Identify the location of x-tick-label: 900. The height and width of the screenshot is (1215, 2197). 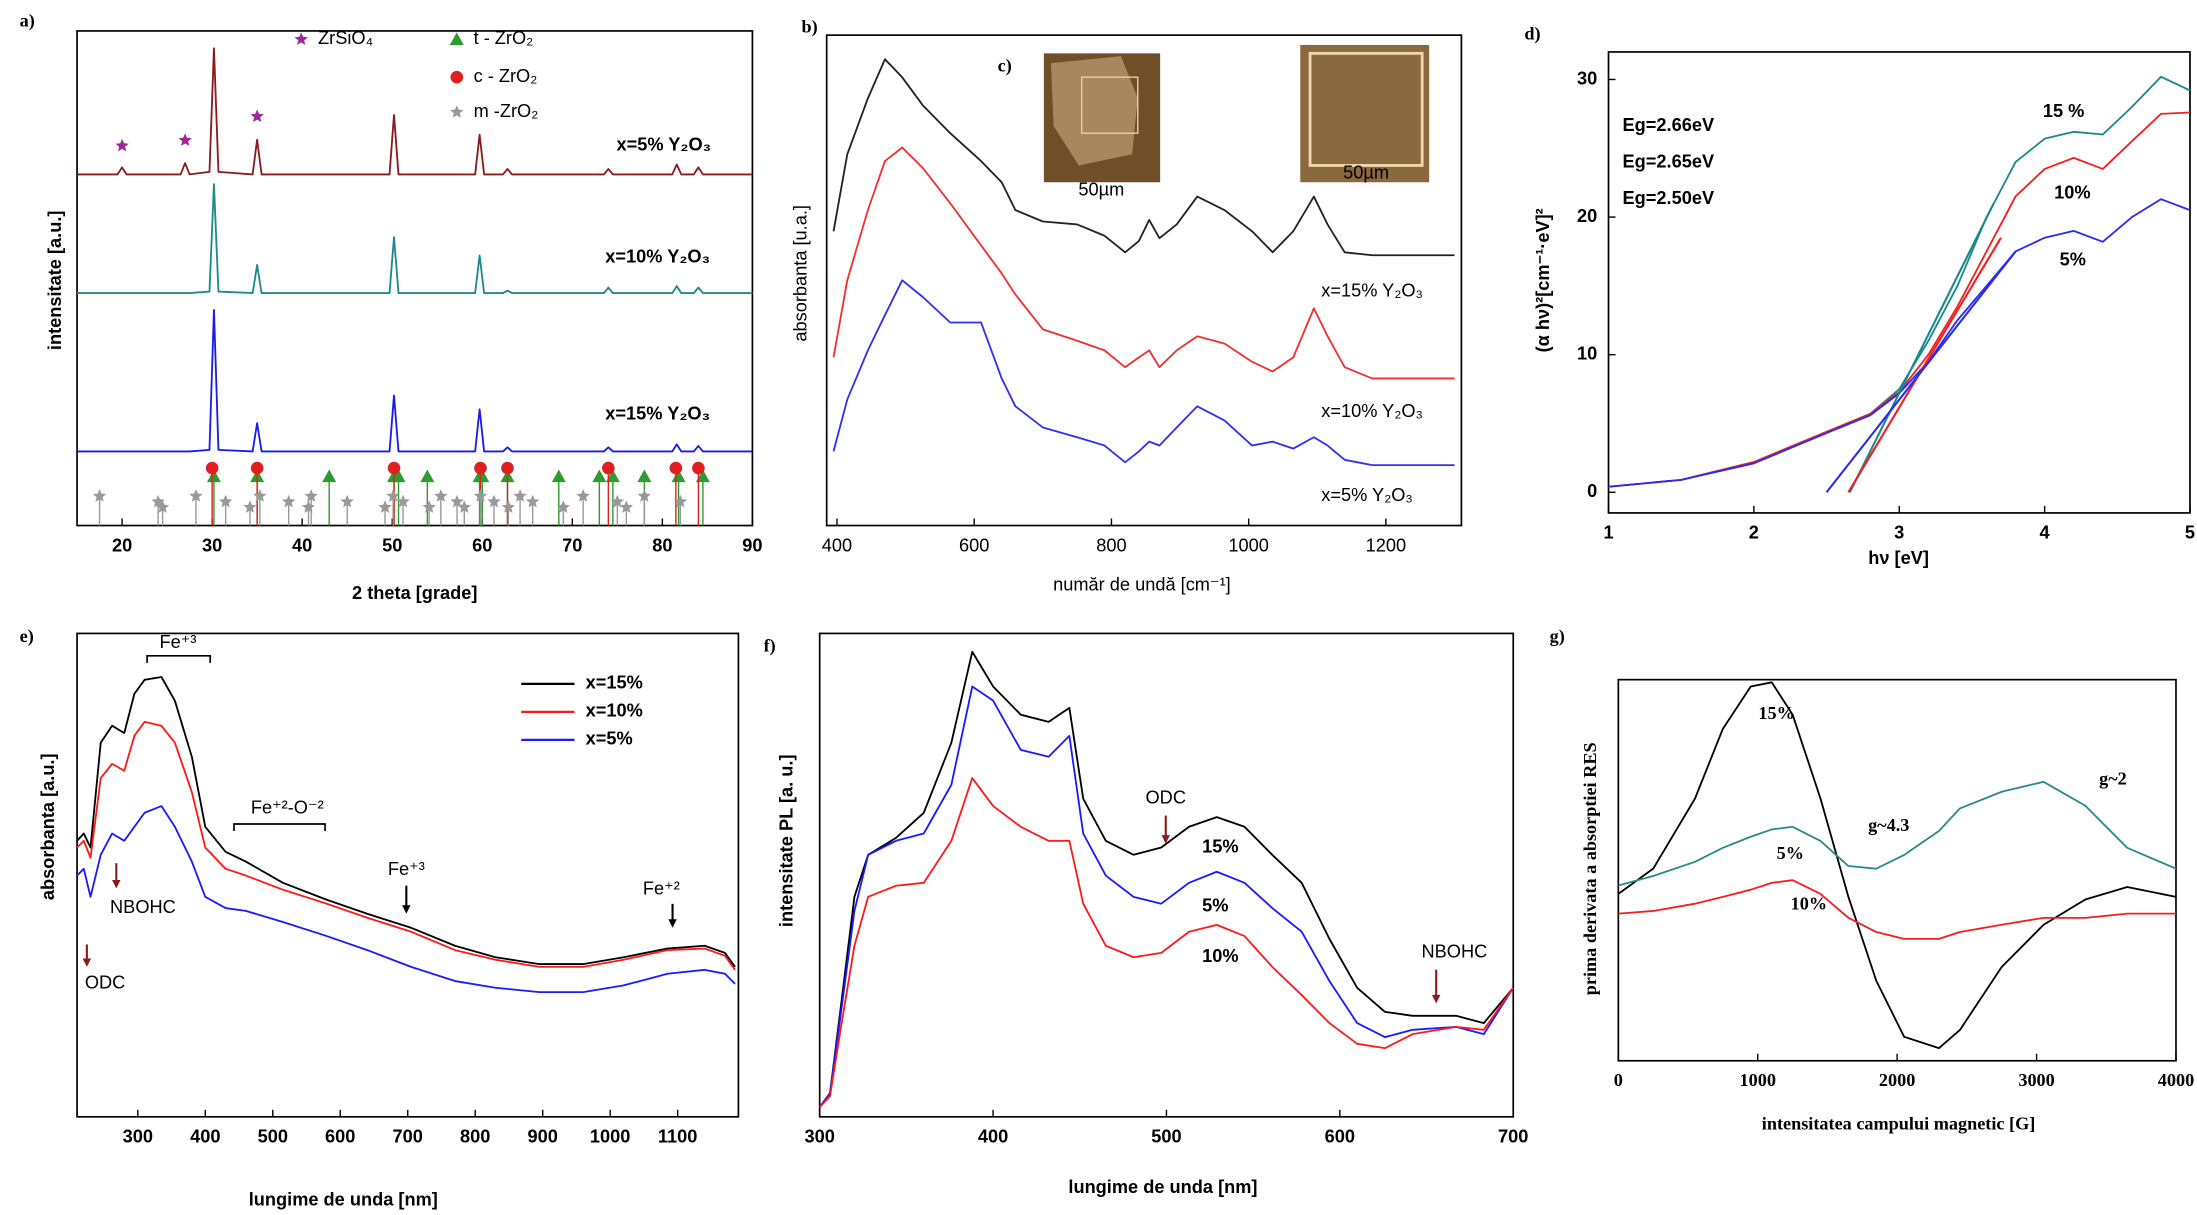
(543, 1137).